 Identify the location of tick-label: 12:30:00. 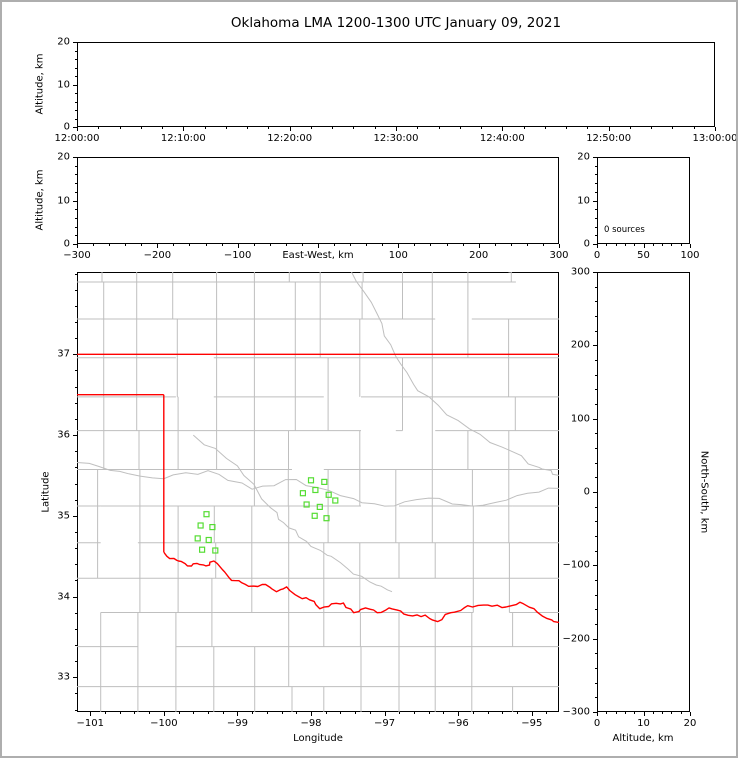
(396, 138).